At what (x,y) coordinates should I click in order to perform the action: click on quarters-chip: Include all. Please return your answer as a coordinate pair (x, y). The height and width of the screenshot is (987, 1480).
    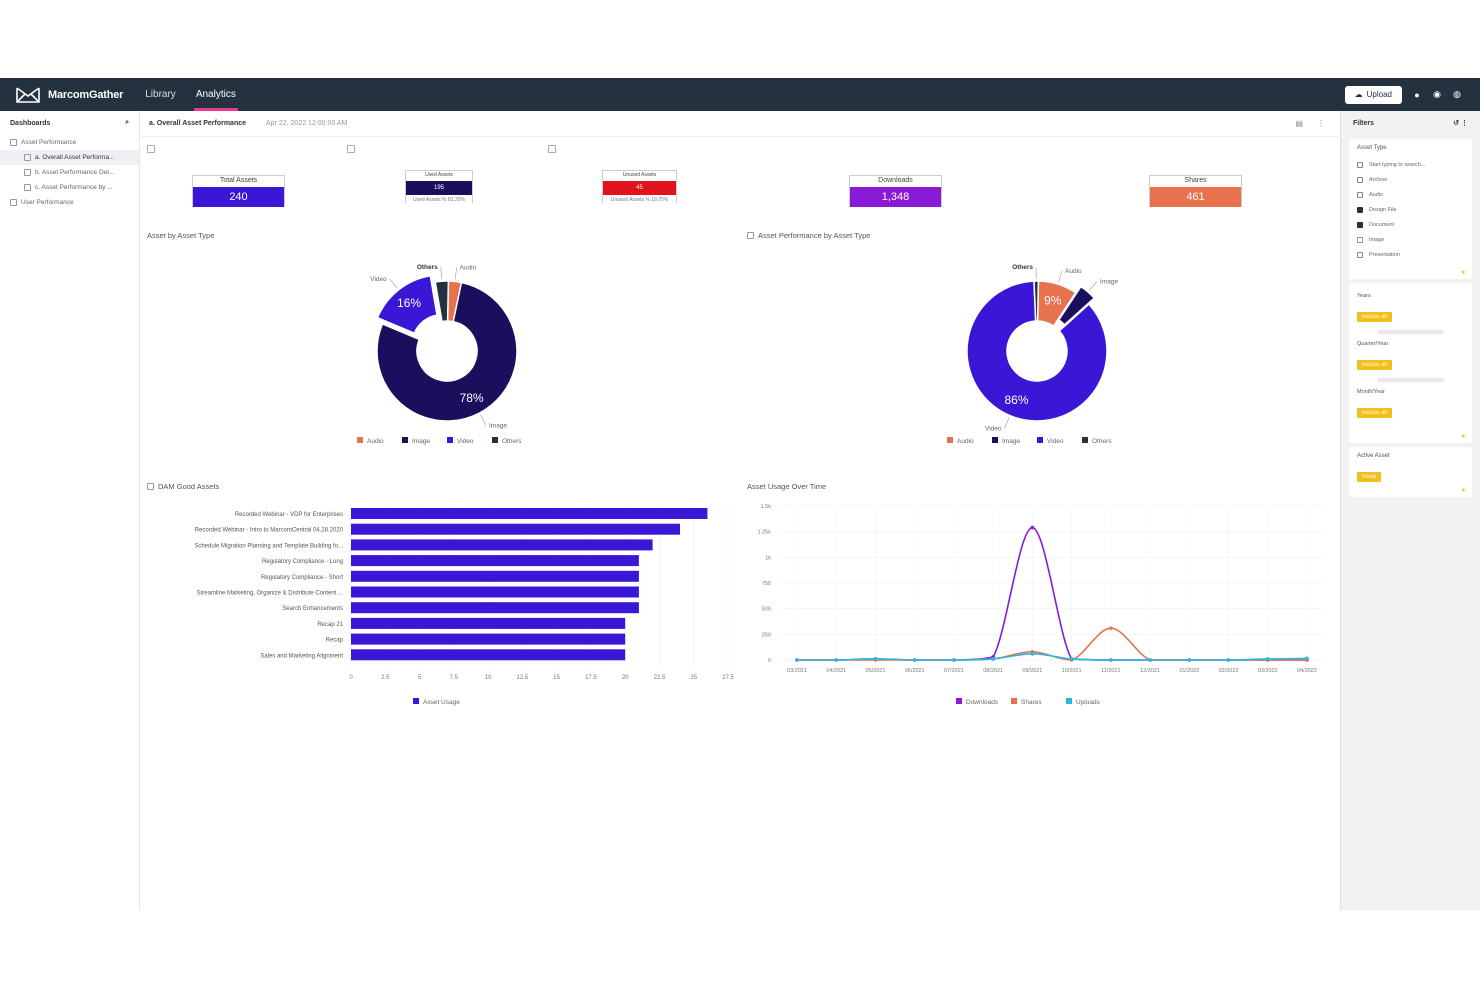
    Looking at the image, I should click on (1374, 365).